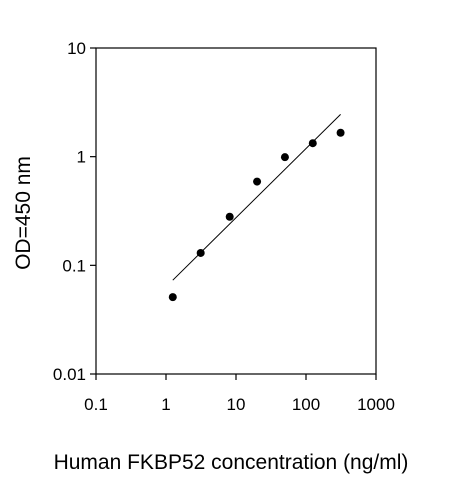  What do you see at coordinates (306, 404) in the screenshot?
I see `x-tick-label: 100` at bounding box center [306, 404].